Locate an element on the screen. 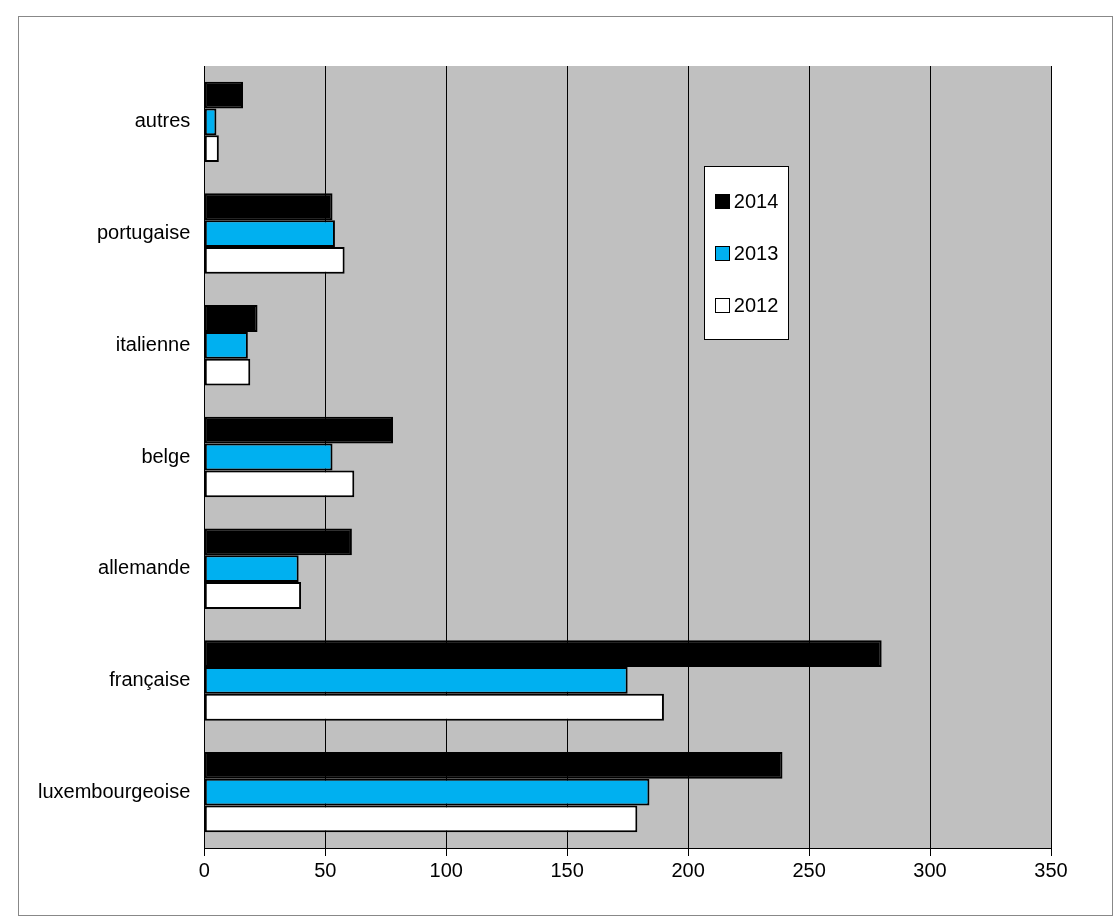  x-tick-label: 100 is located at coordinates (446, 869).